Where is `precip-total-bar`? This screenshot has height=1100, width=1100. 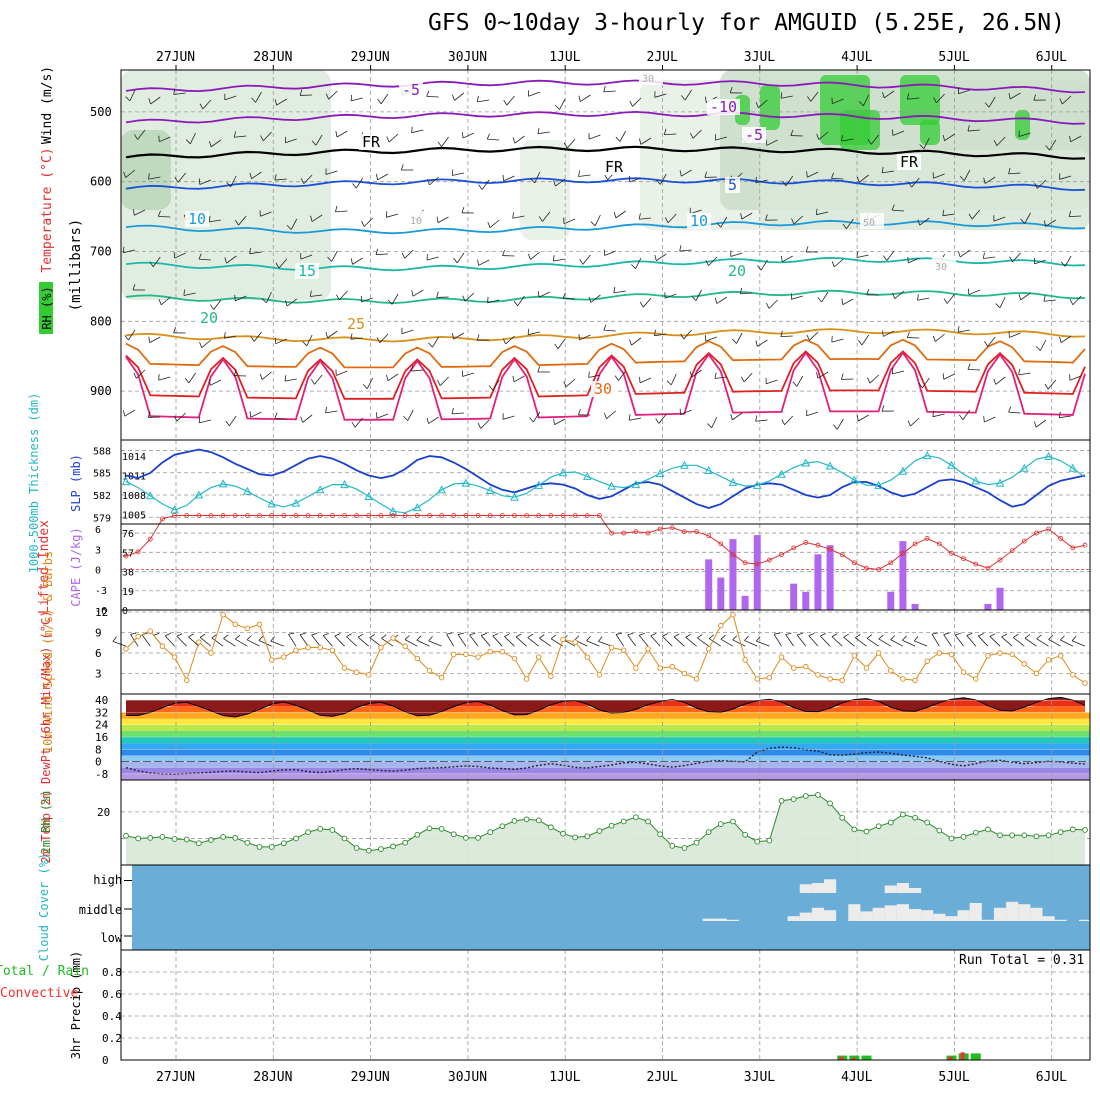
precip-total-bar is located at coordinates (975, 1056).